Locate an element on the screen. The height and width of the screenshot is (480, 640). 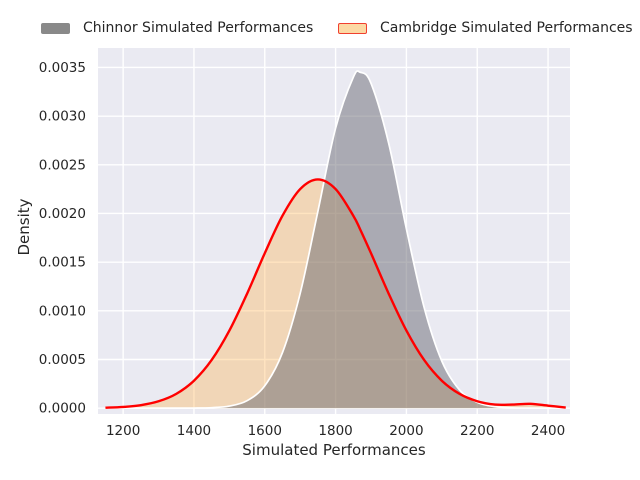
x-tick-label: 2200 is located at coordinates (477, 431).